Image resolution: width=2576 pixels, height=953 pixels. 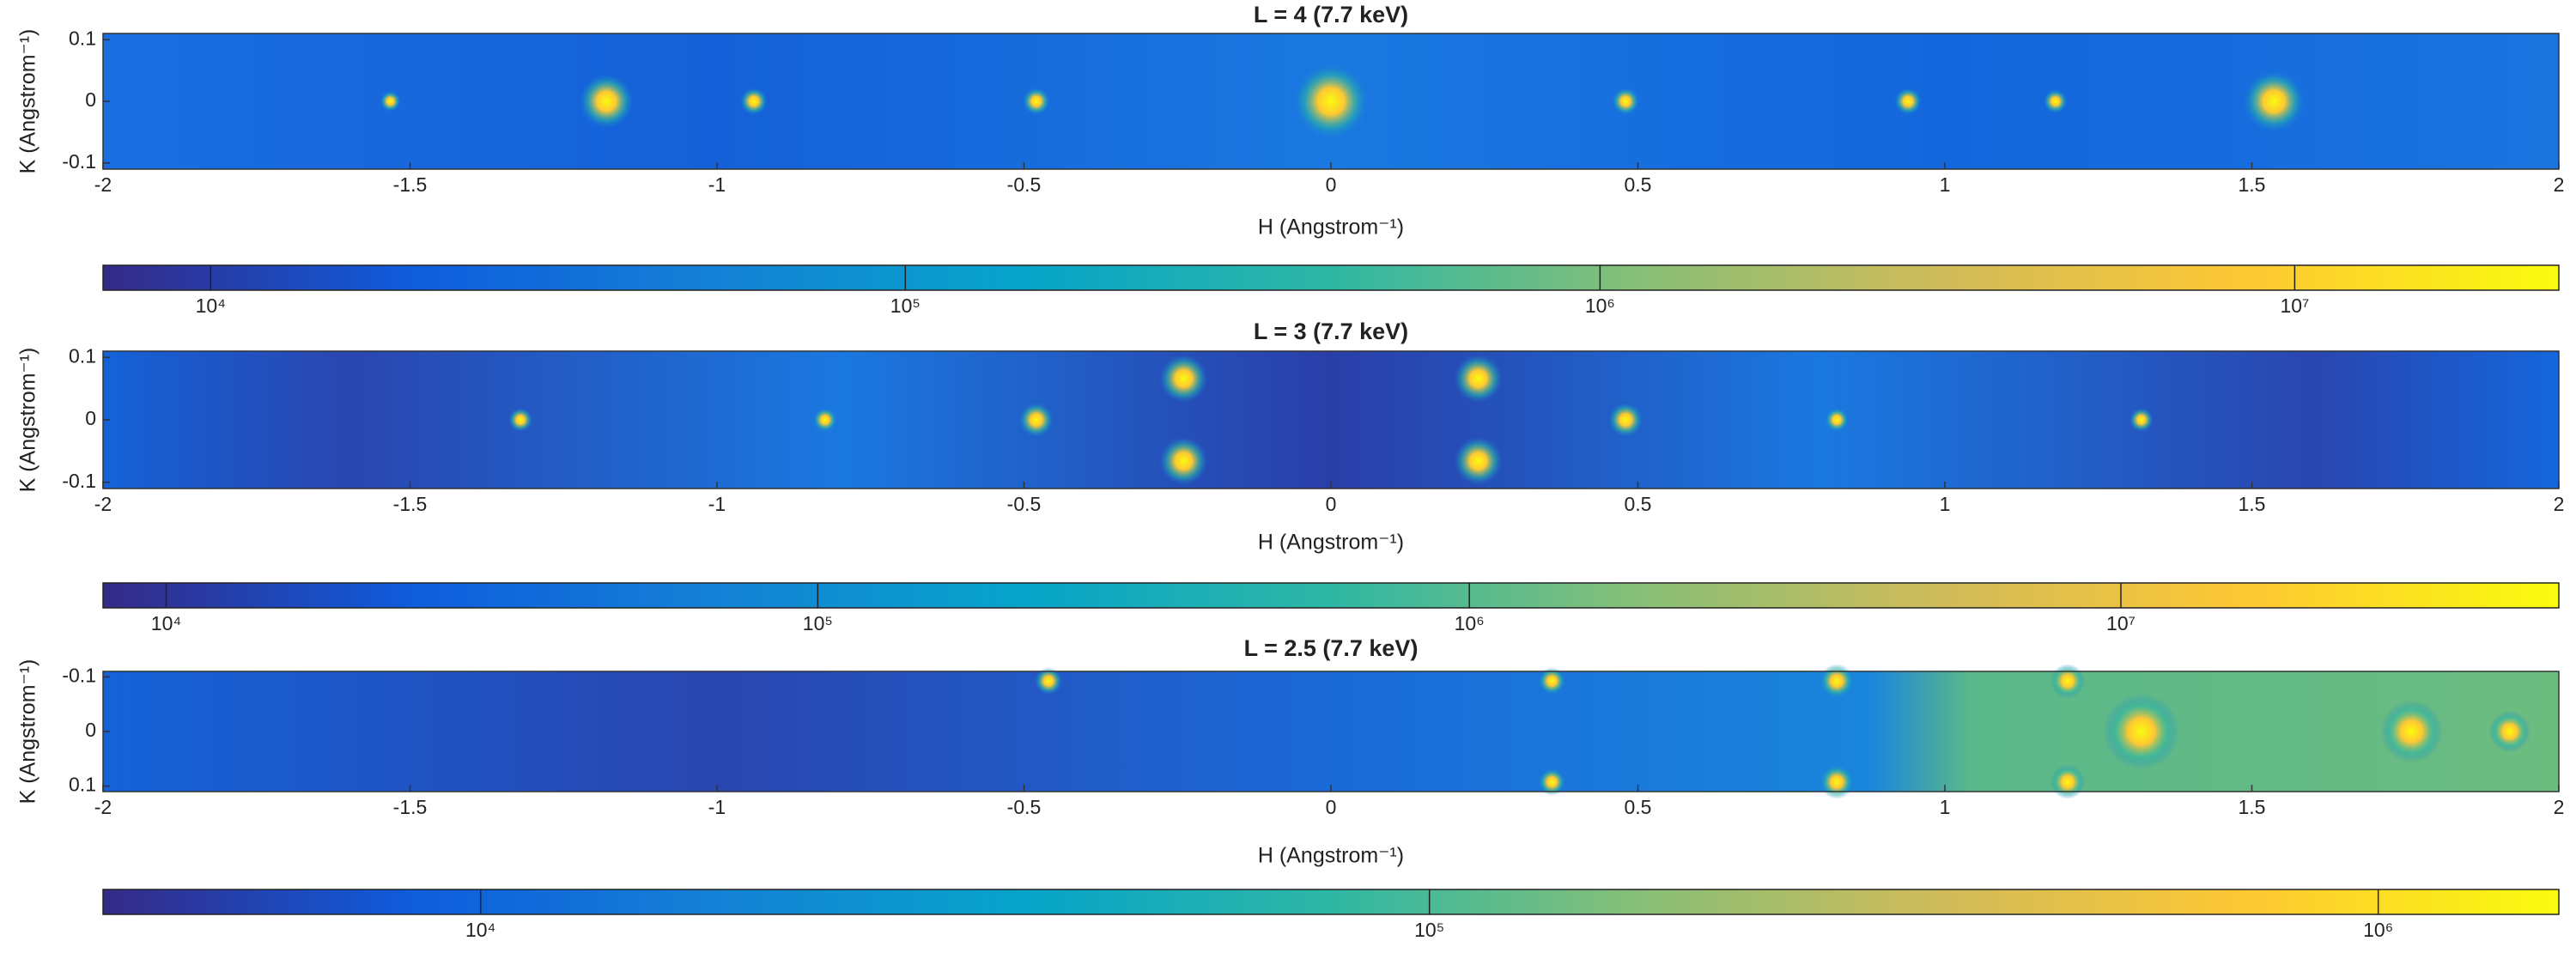 I want to click on chart-title: L = 3 (7.7 keV), so click(x=1331, y=332).